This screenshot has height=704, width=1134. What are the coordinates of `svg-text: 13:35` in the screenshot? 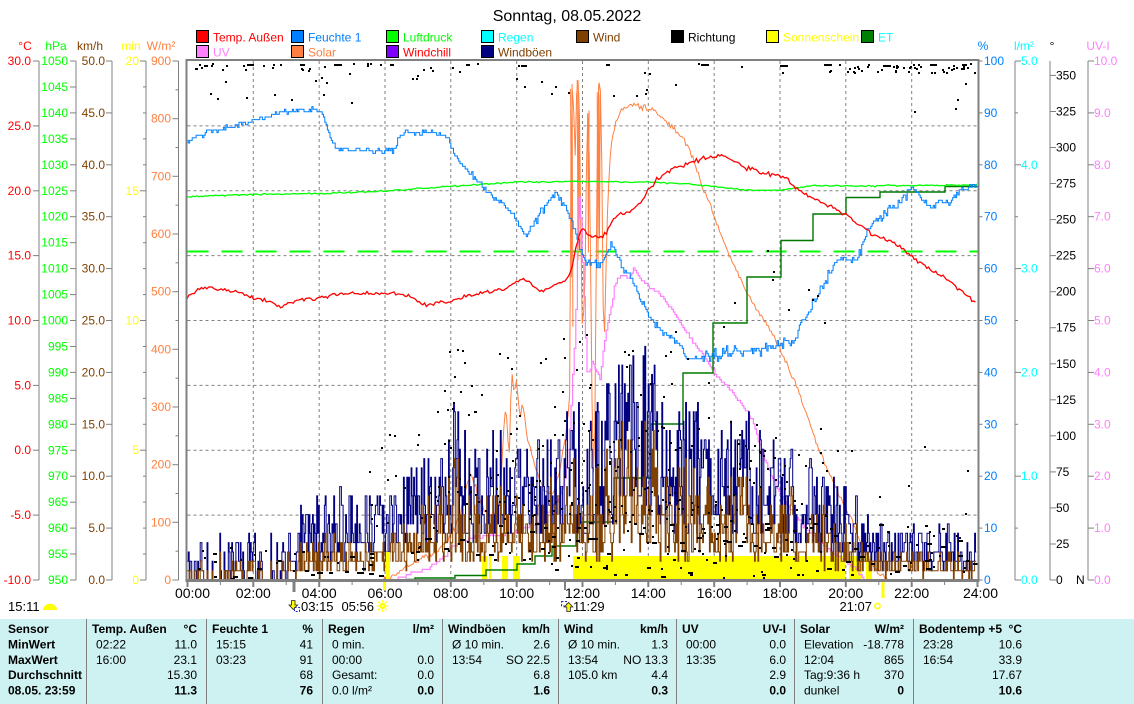 It's located at (701, 660).